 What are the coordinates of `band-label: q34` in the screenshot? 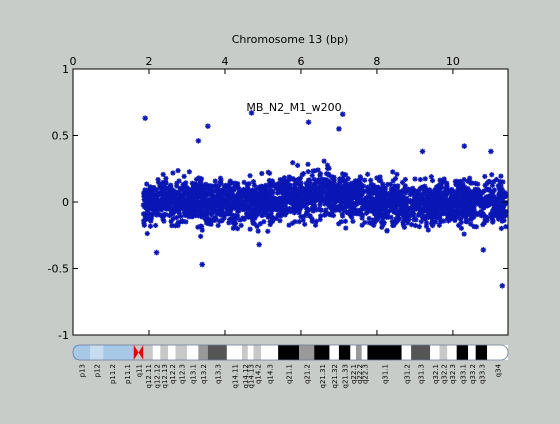 It's located at (499, 370).